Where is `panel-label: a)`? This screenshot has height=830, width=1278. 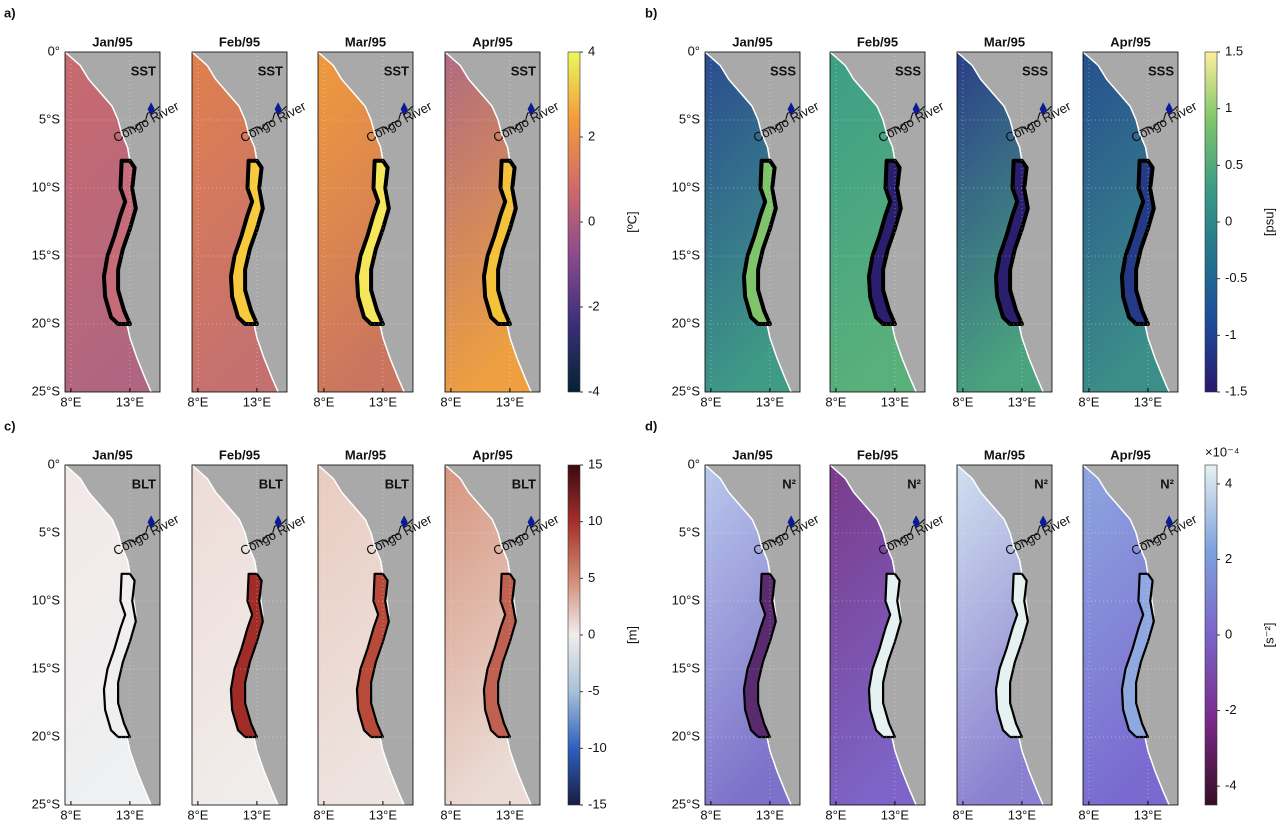
panel-label: a) is located at coordinates (10, 12).